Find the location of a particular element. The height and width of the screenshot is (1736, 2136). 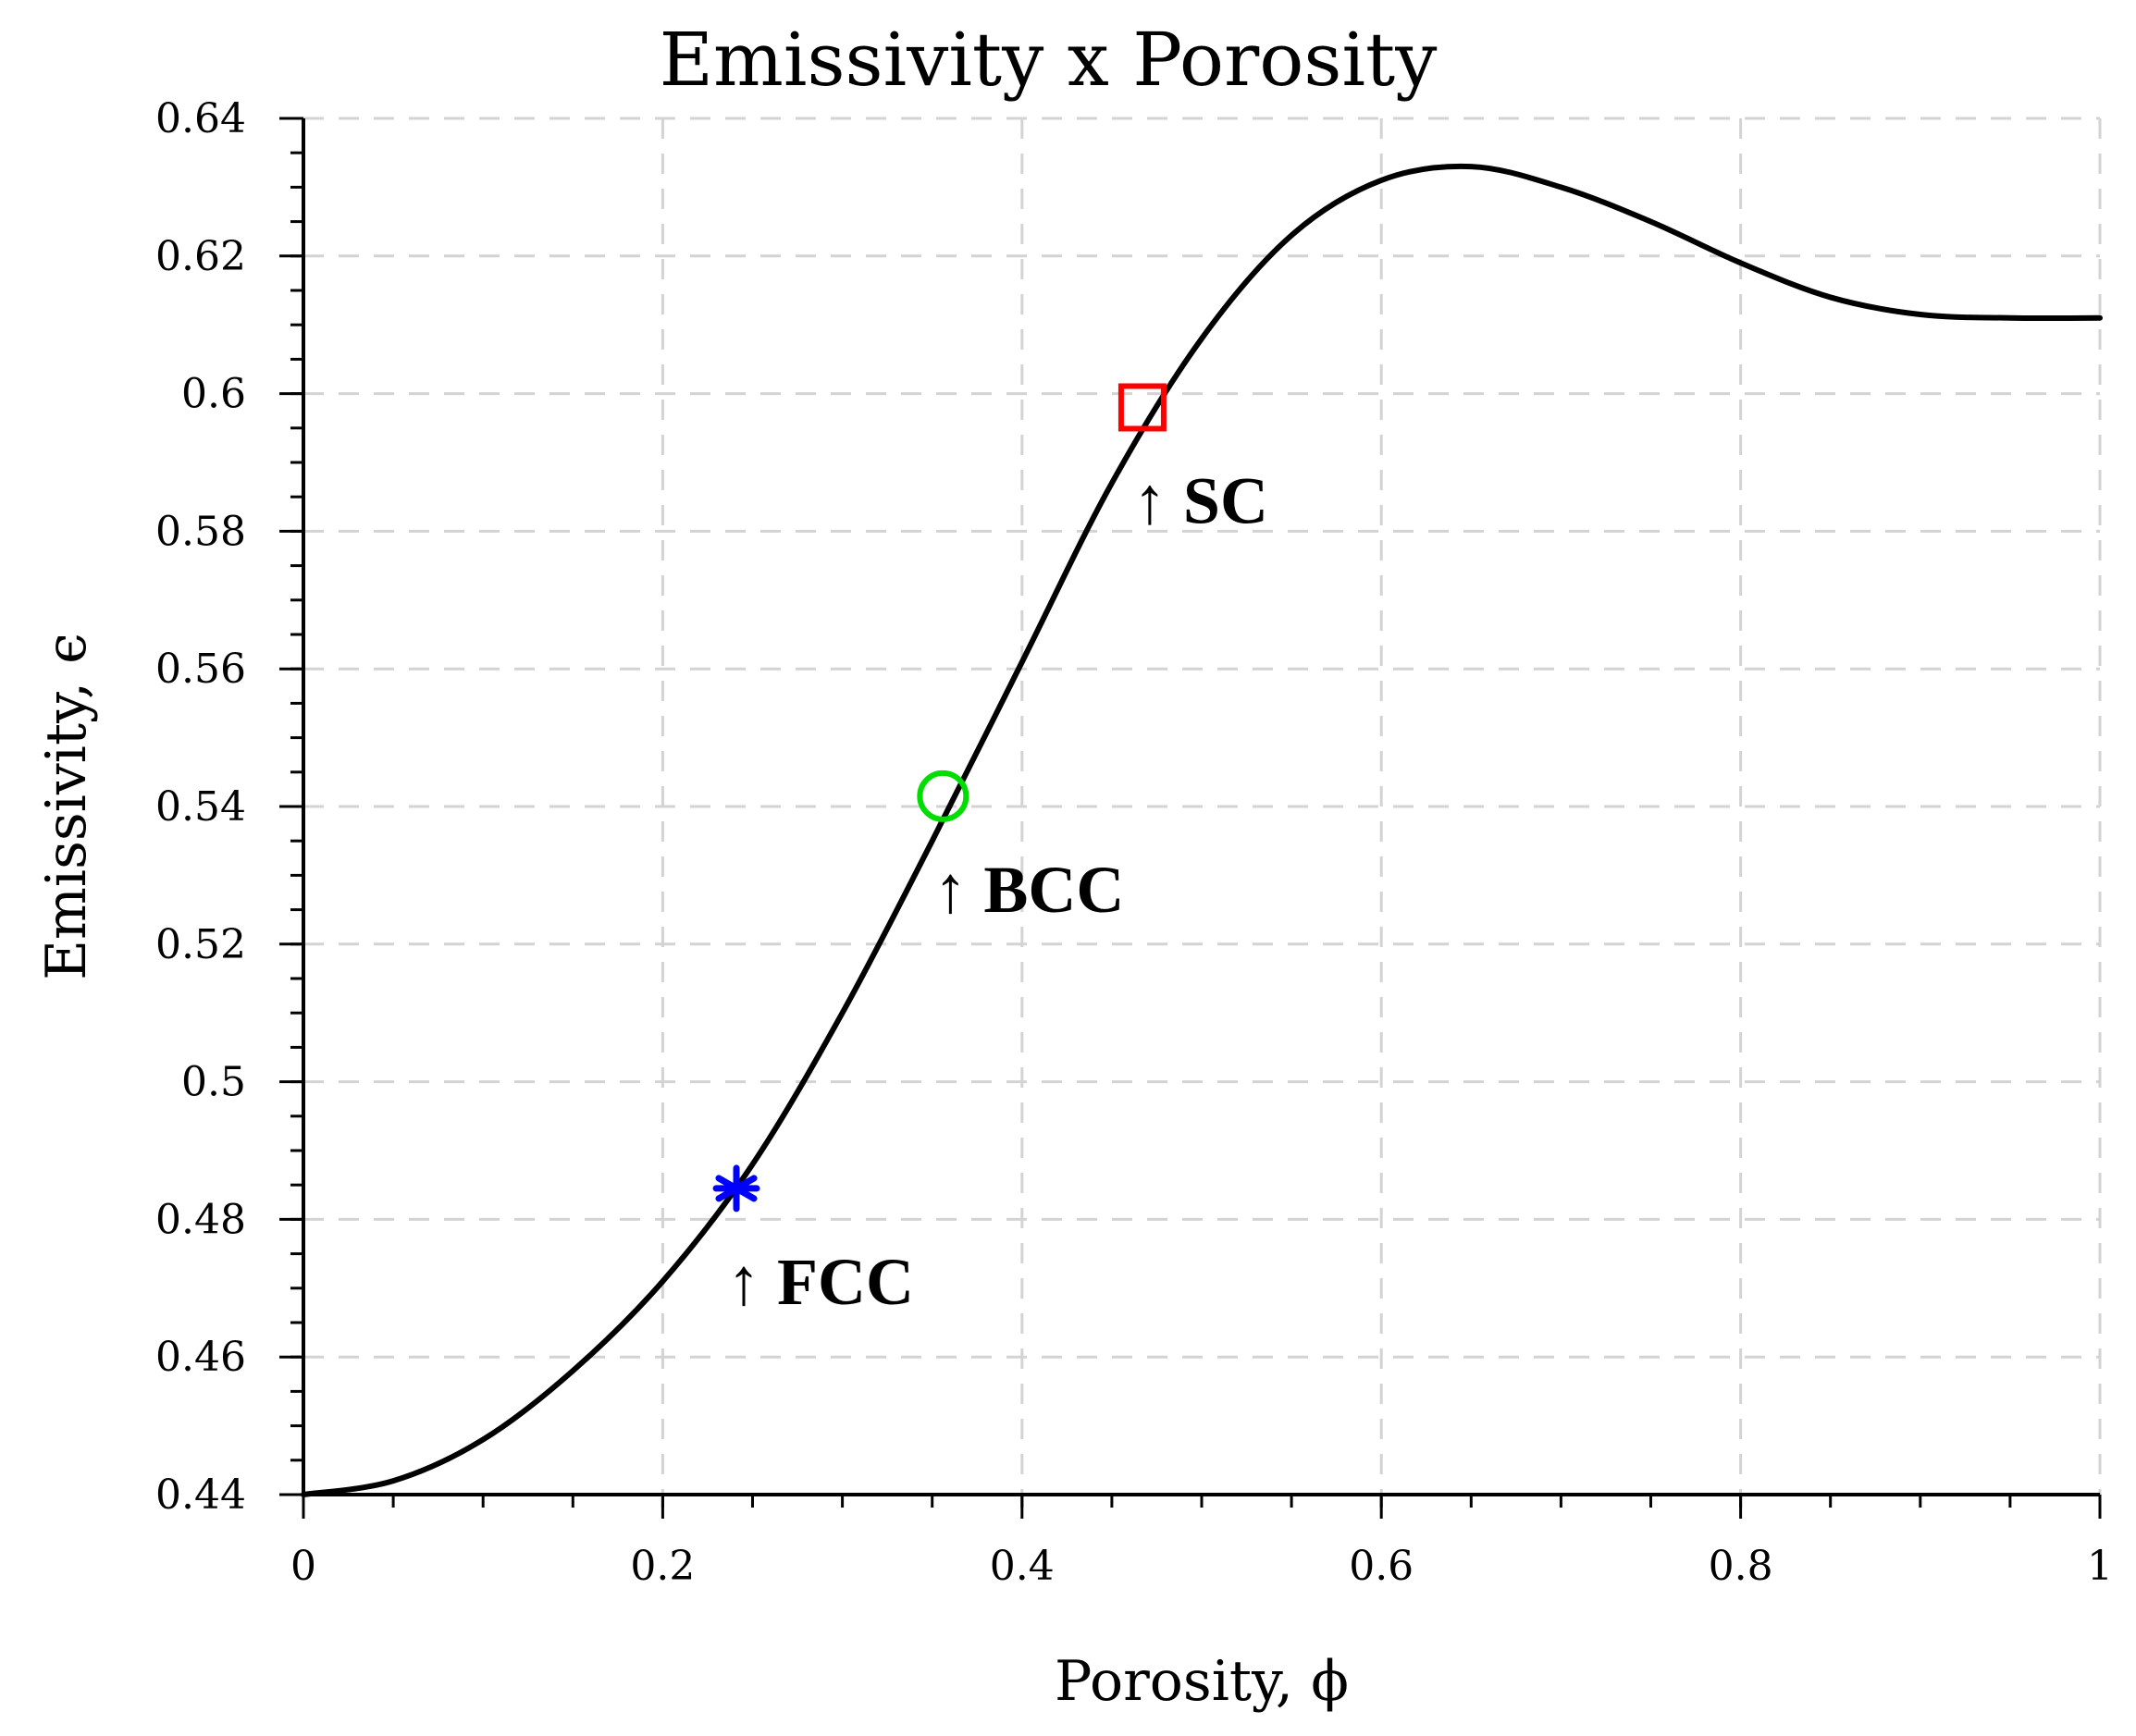

y-tick-label: 0.58 is located at coordinates (201, 531).